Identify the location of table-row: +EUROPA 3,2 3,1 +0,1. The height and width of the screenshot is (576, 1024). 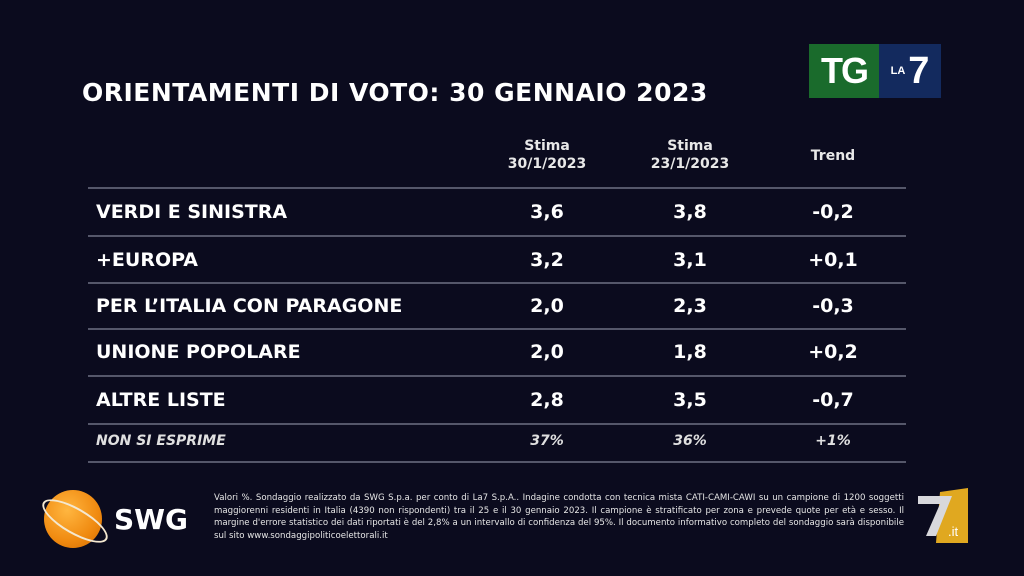
(477, 260).